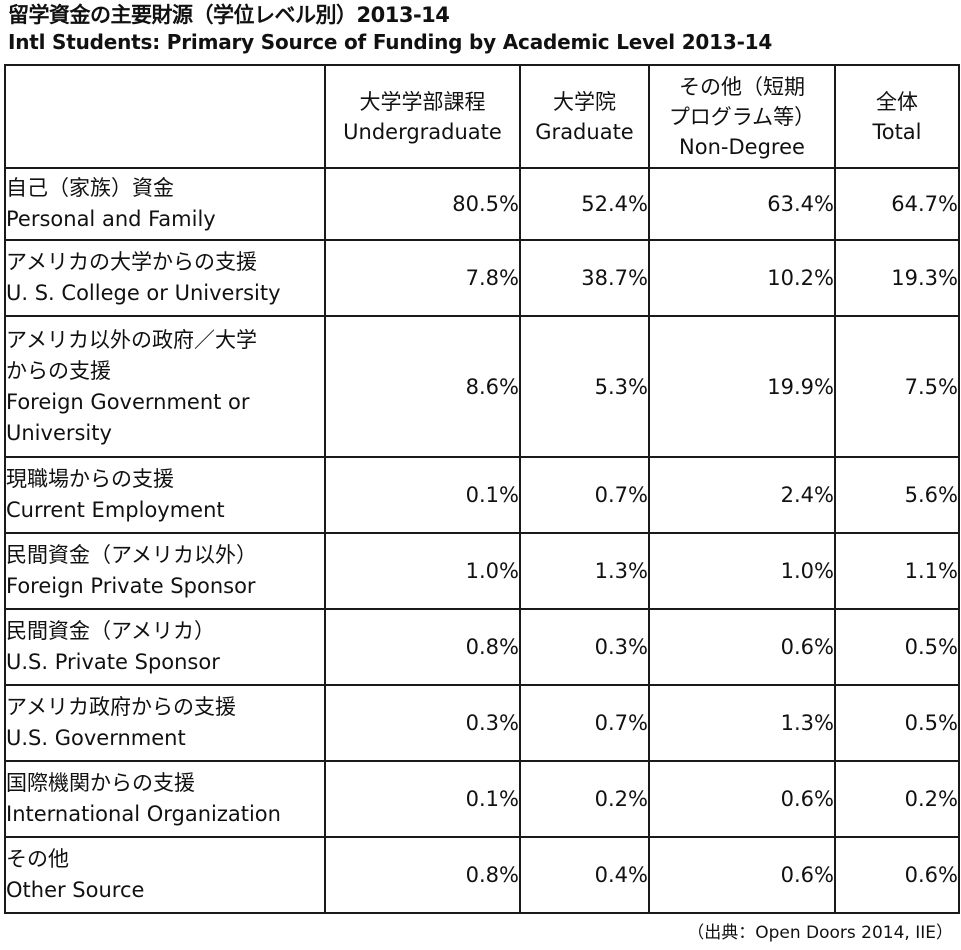 The image size is (961, 950). I want to click on row-label-en: U.S. Private Sponsor, so click(113, 662).